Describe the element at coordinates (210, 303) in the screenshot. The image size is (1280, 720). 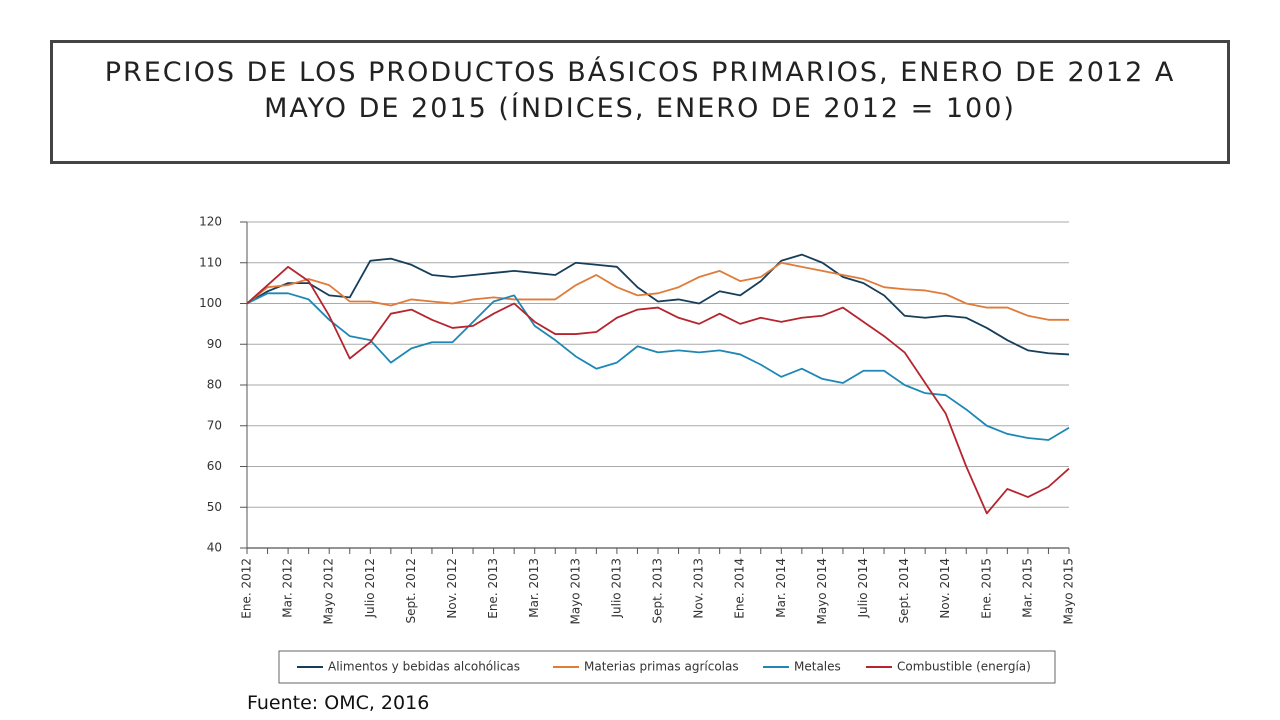
I see `y-tick-label: 100` at that location.